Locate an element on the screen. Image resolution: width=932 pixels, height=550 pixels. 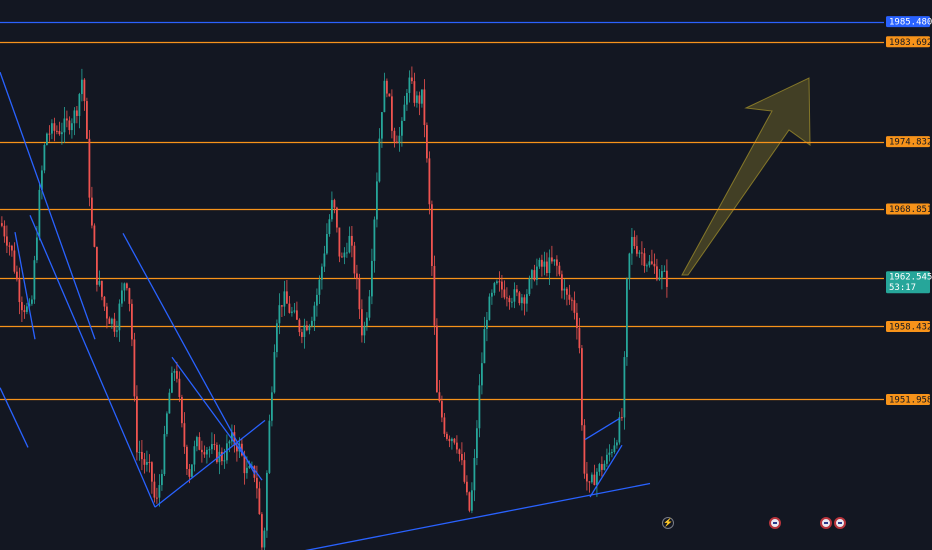
lightning-icon: ⚡ is located at coordinates (668, 523).